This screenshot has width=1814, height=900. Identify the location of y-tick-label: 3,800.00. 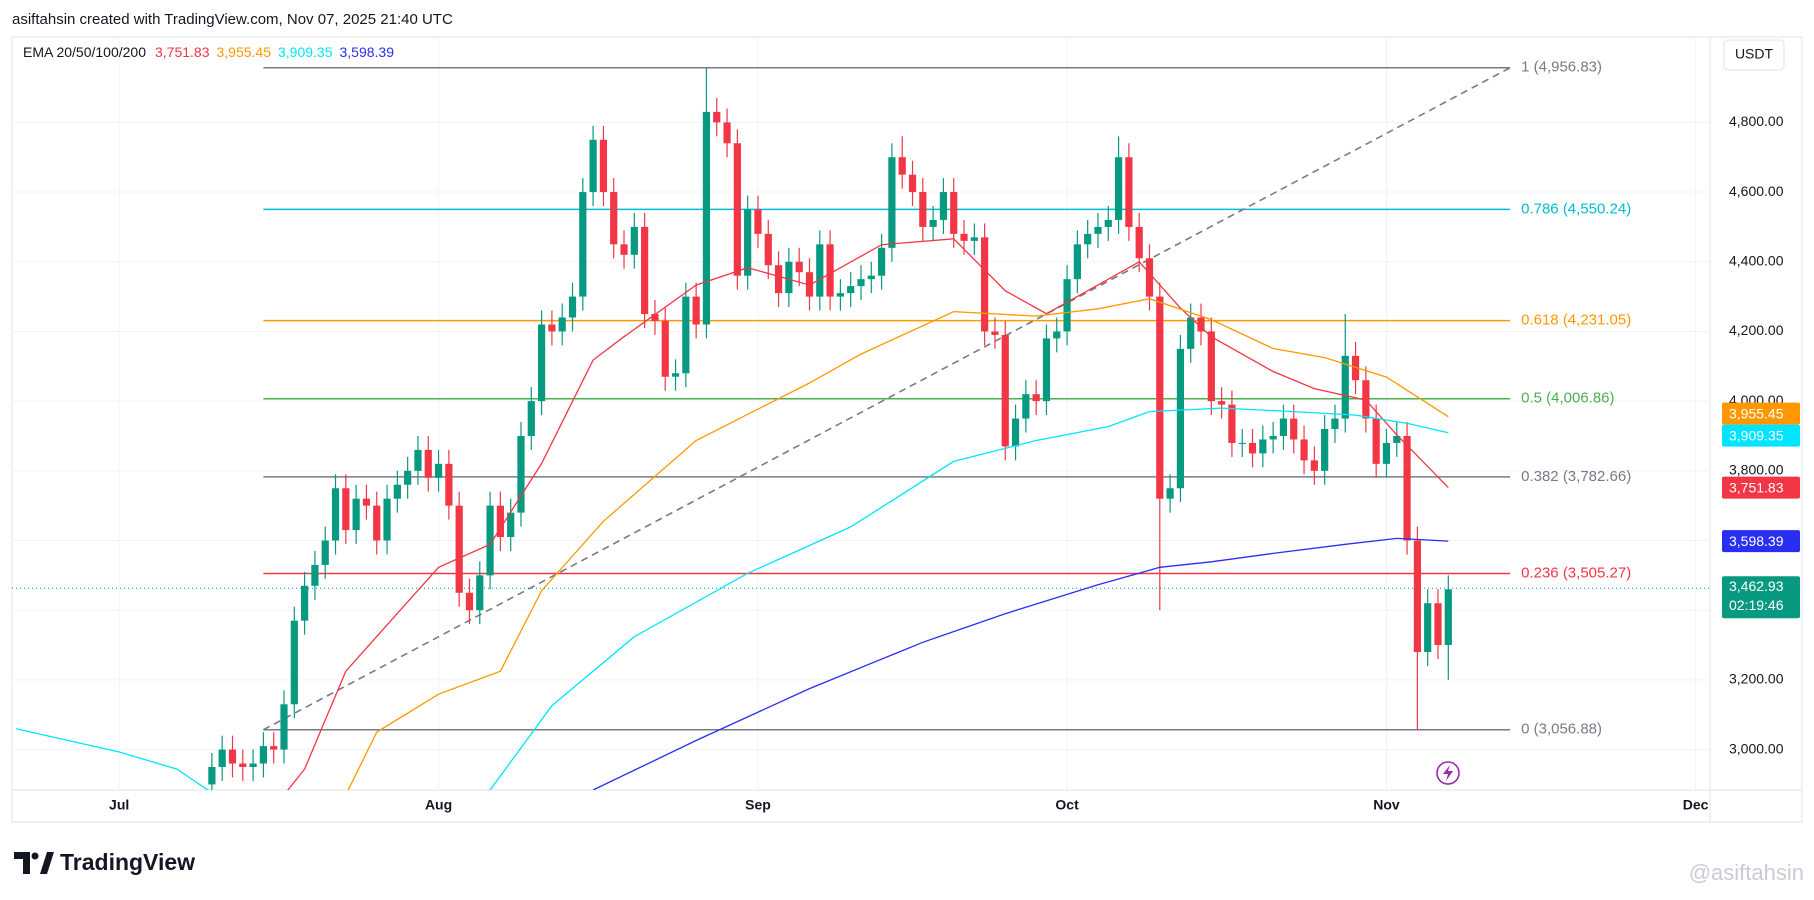
(1756, 470).